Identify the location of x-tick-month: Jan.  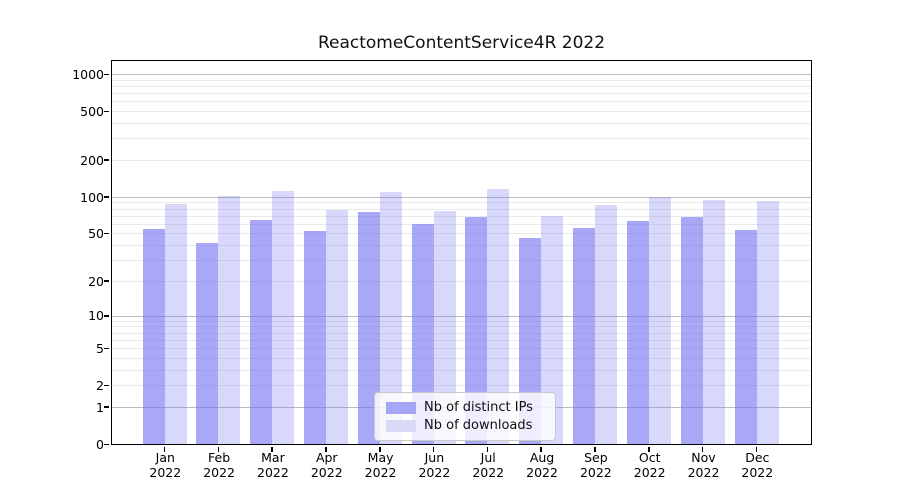
(165, 457).